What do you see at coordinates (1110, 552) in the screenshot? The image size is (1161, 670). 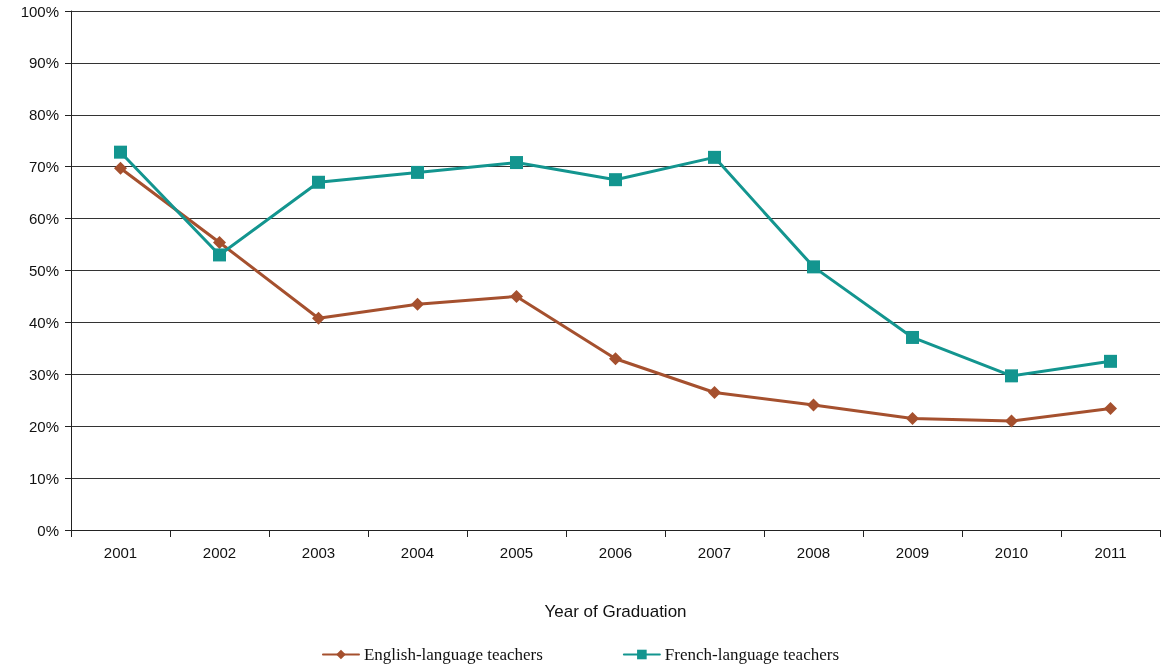 I see `x-tick-label: 2011` at bounding box center [1110, 552].